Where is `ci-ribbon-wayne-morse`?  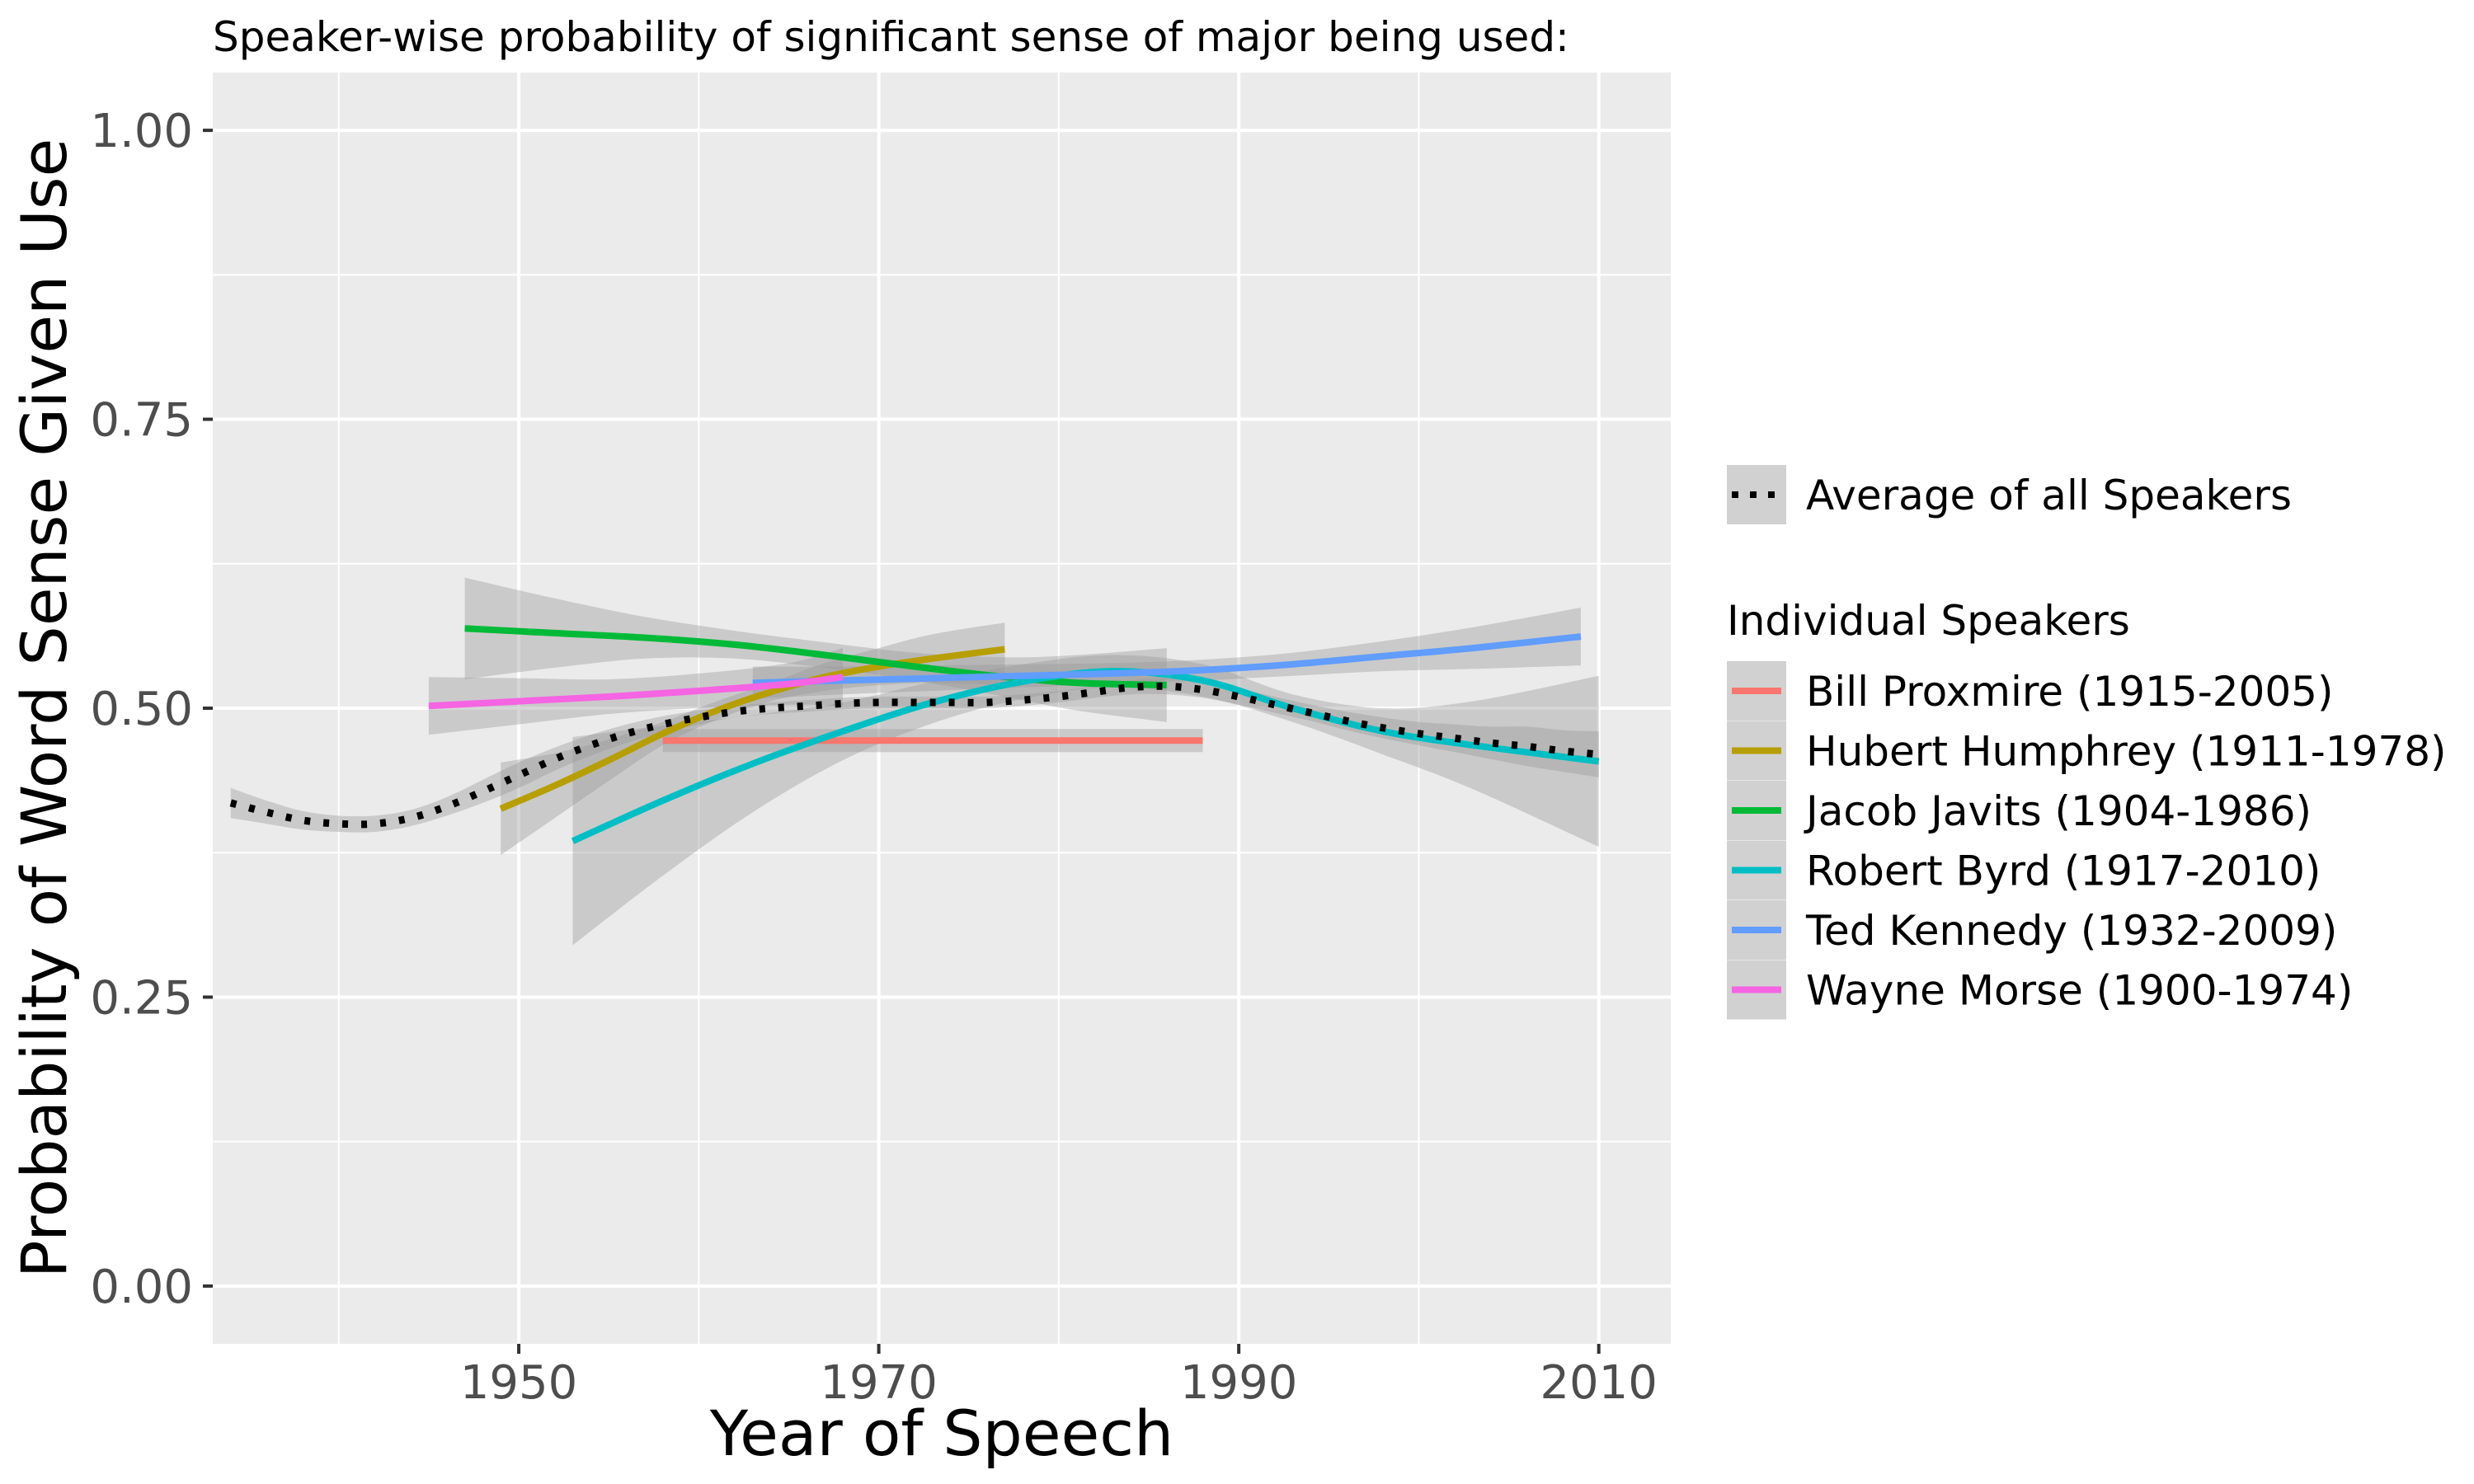
ci-ribbon-wayne-morse is located at coordinates (635, 691).